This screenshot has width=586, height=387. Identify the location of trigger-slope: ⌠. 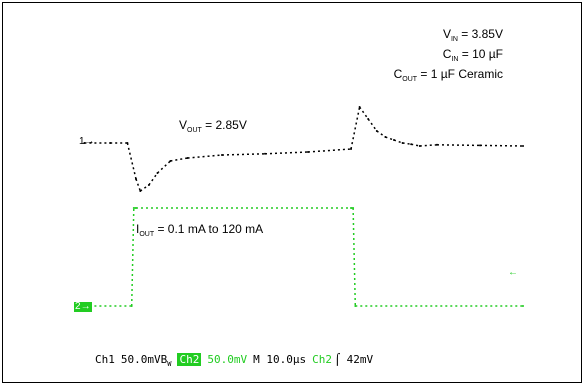
(337, 359).